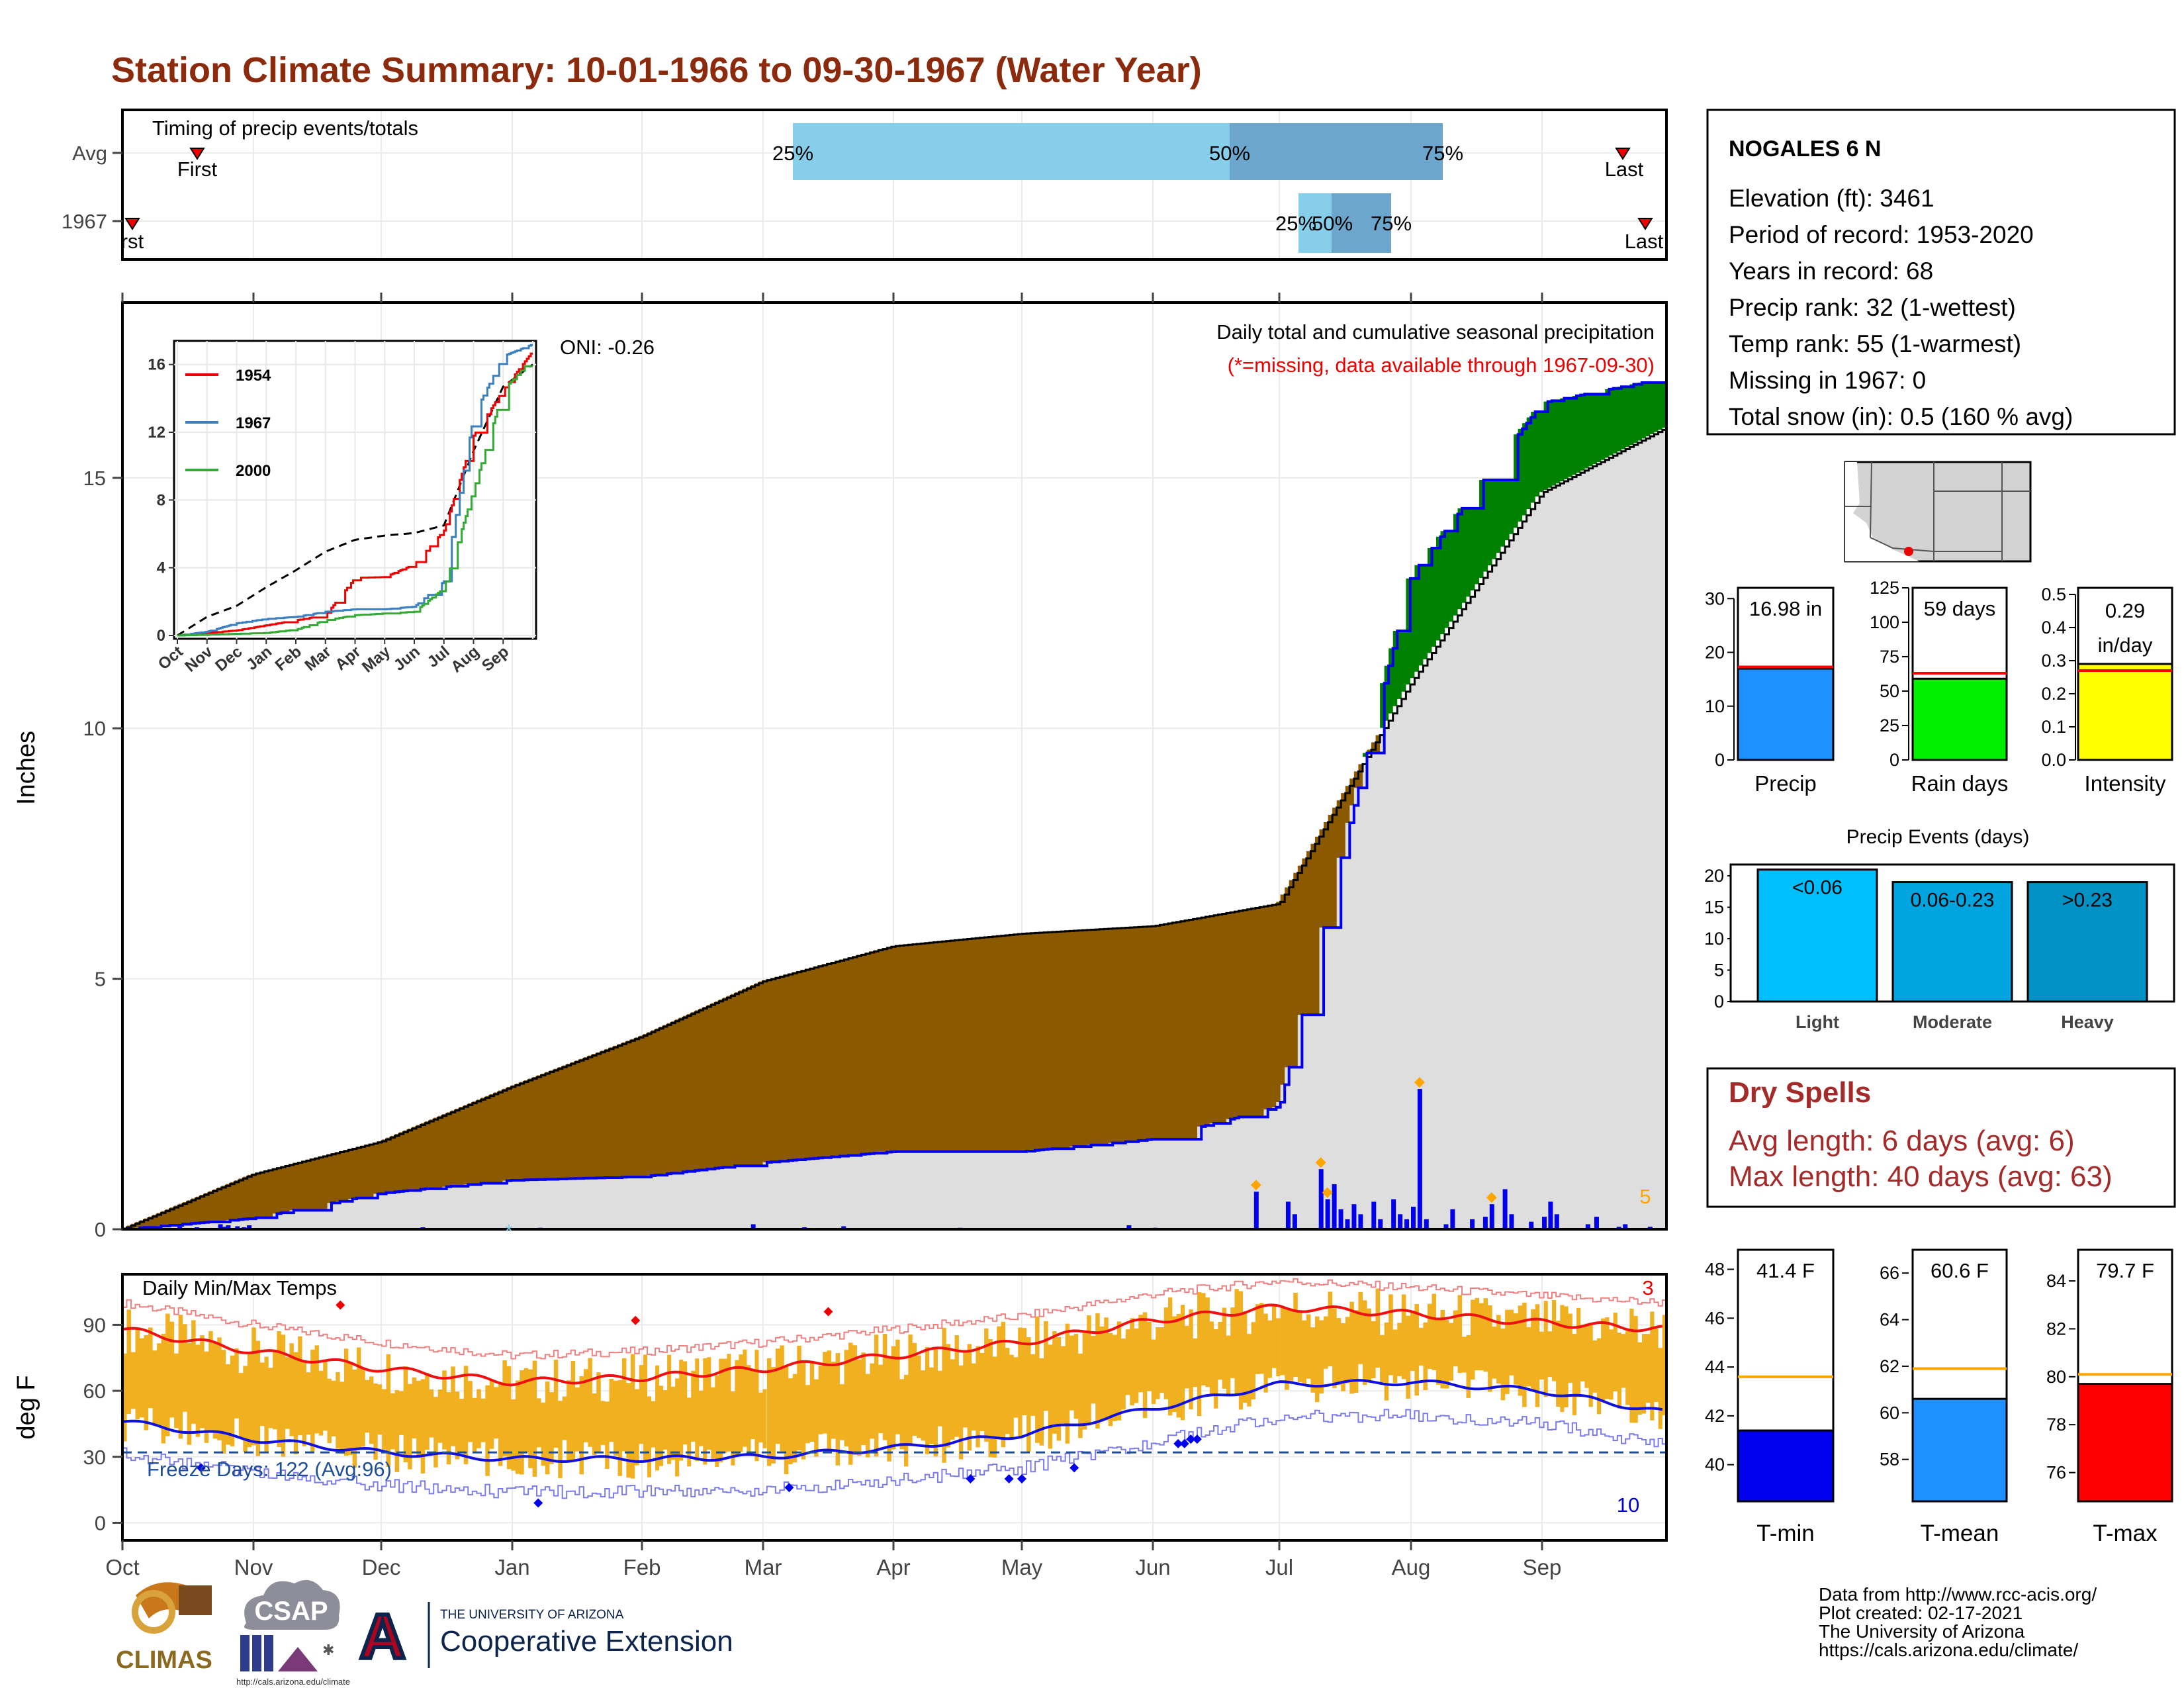  Describe the element at coordinates (2125, 1443) in the screenshot. I see `temp-gauge-value-bar` at that location.